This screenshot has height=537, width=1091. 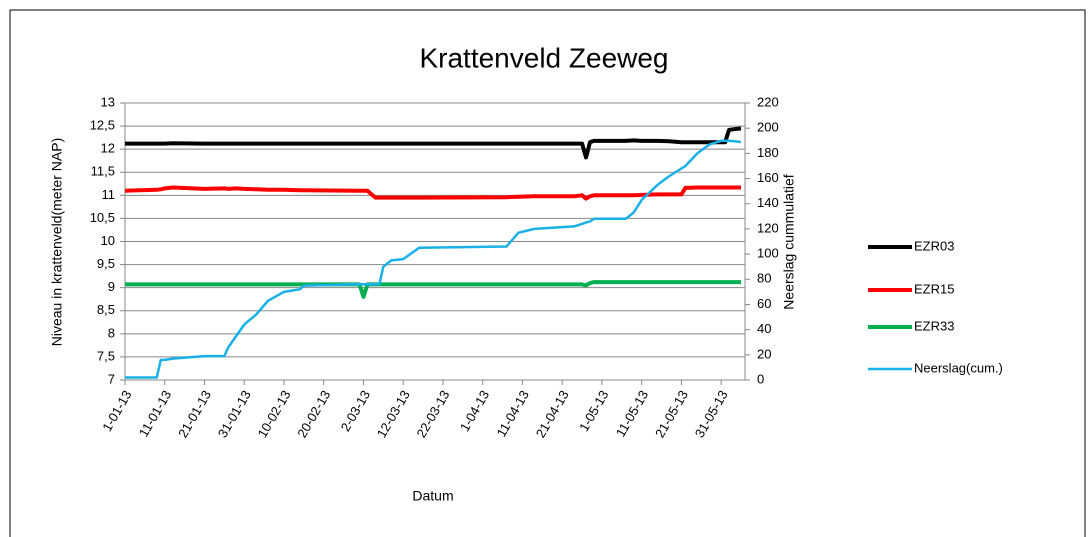 I want to click on x-axis-label: Datum, so click(x=432, y=496).